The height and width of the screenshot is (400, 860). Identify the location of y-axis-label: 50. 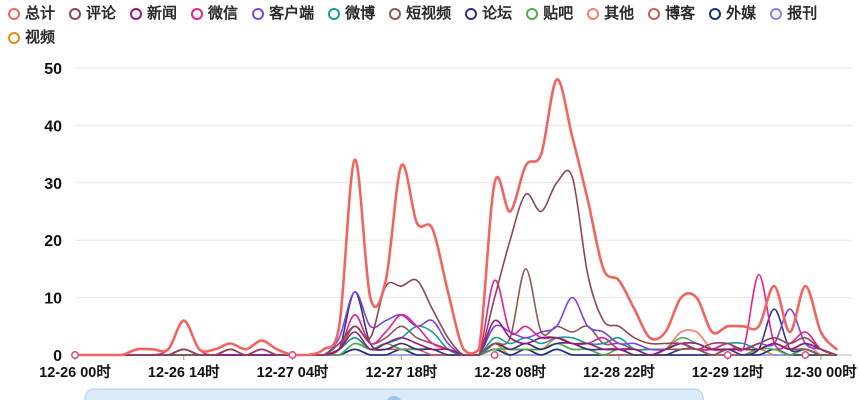
(53, 69).